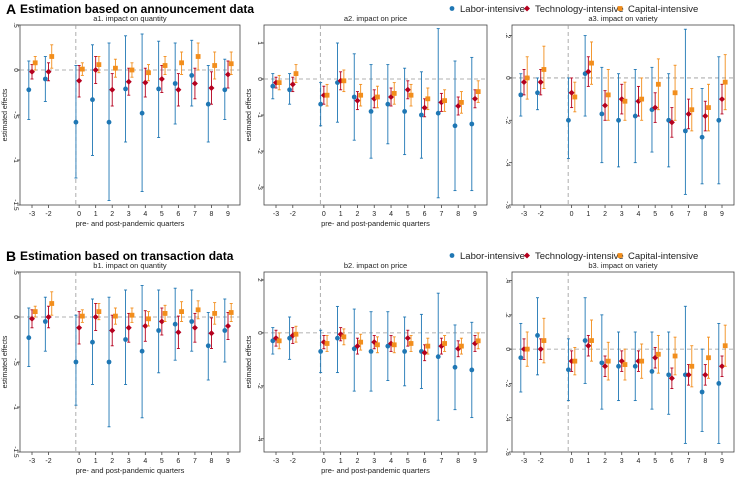  Describe the element at coordinates (622, 265) in the screenshot. I see `panel-title: b3. impact on variety` at that location.